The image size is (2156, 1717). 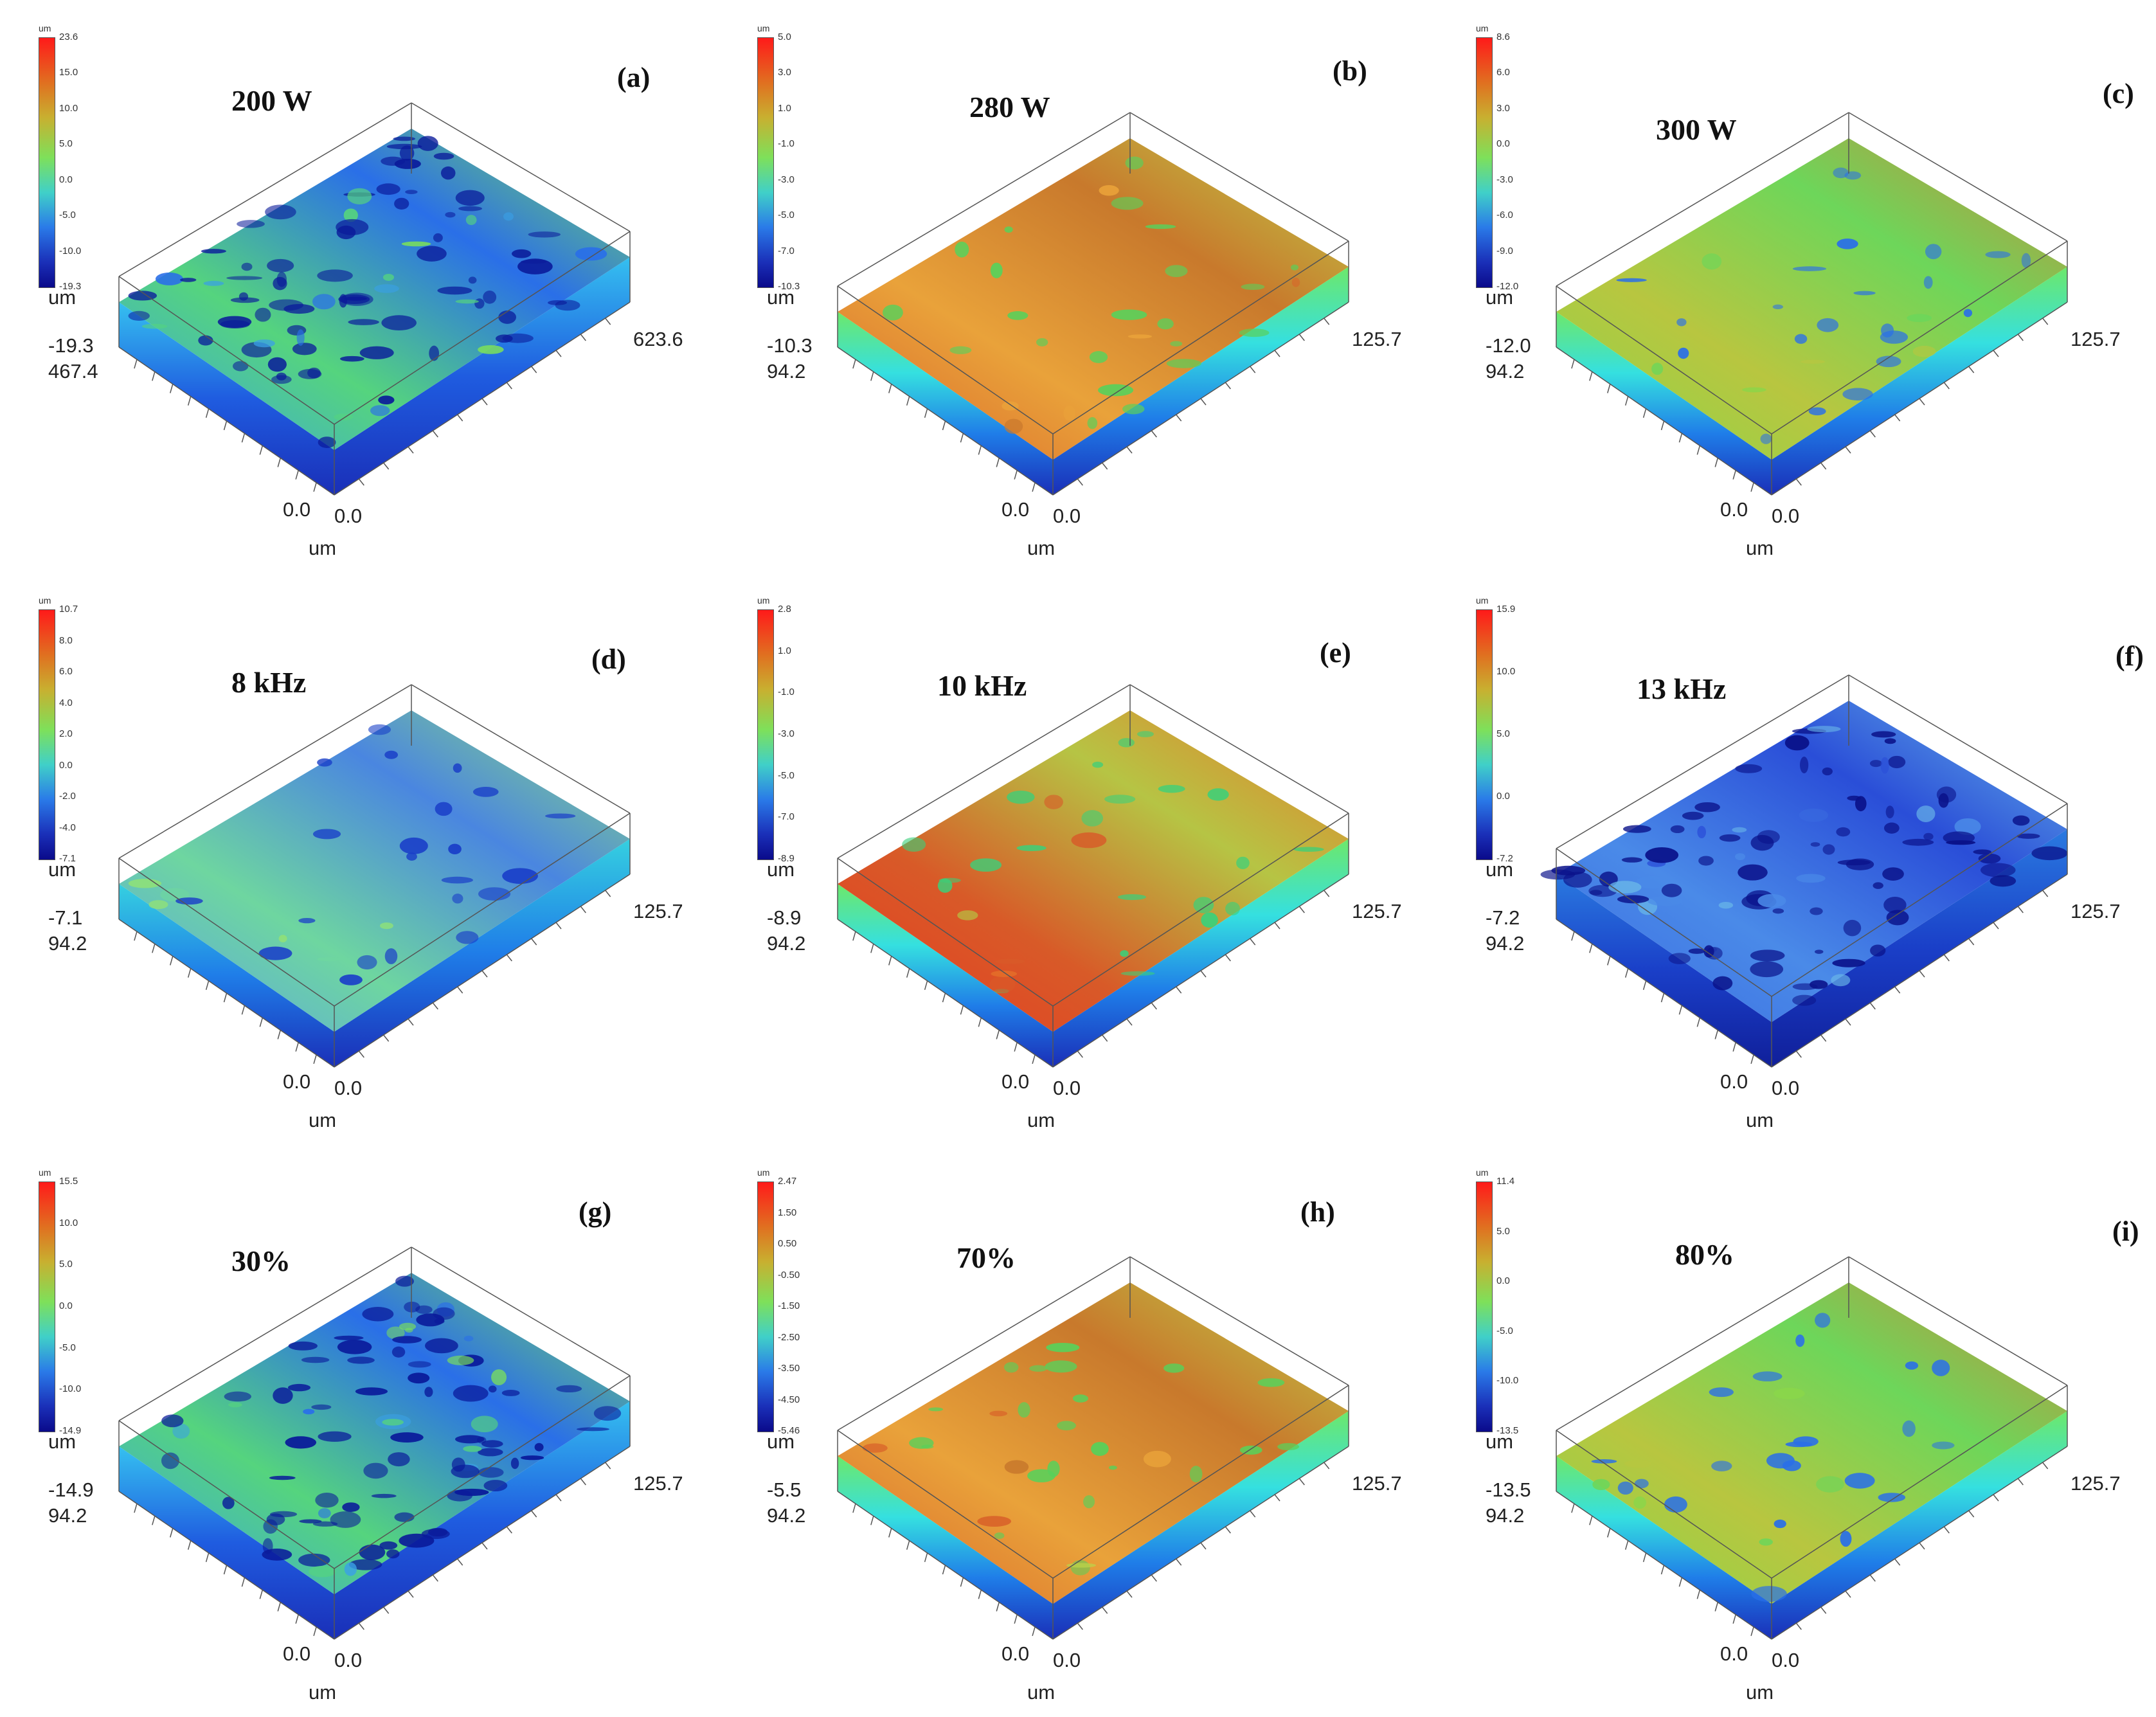 I want to click on y-axis-origin: 0.0, so click(x=297, y=1081).